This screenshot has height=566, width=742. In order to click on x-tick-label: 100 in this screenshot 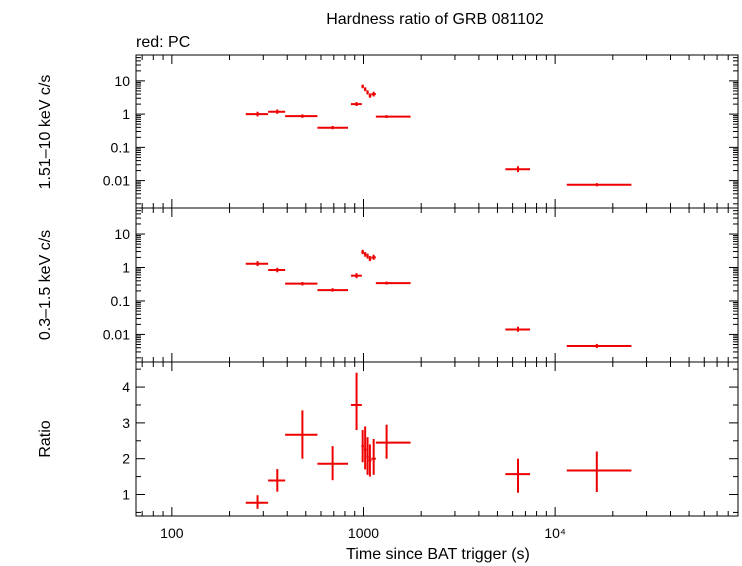, I will do `click(172, 533)`.